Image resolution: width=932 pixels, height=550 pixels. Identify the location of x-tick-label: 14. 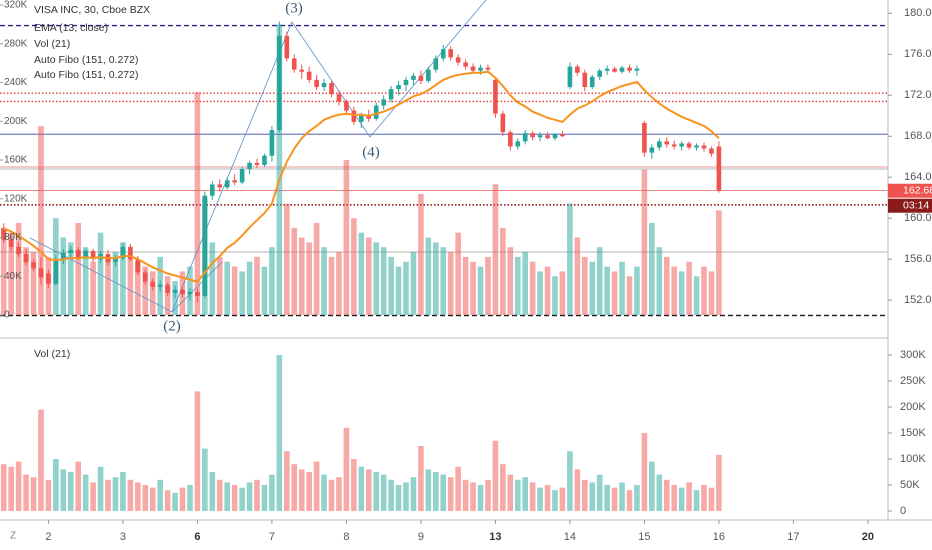
(570, 537).